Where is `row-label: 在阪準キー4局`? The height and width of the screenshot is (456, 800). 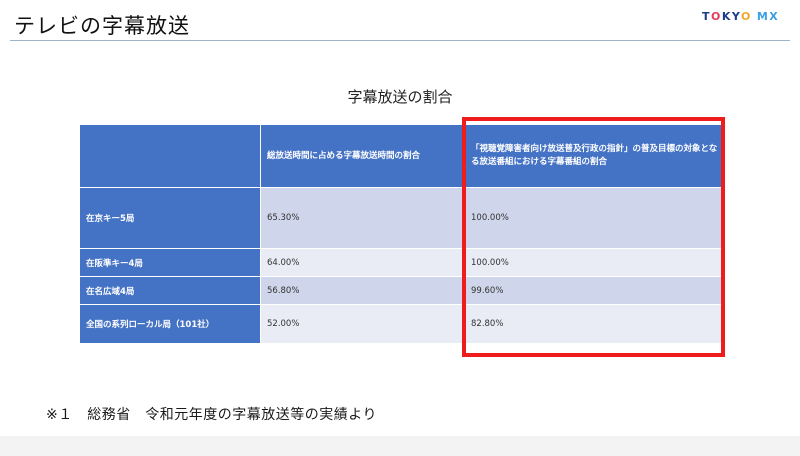
row-label: 在阪準キー4局 is located at coordinates (170, 262).